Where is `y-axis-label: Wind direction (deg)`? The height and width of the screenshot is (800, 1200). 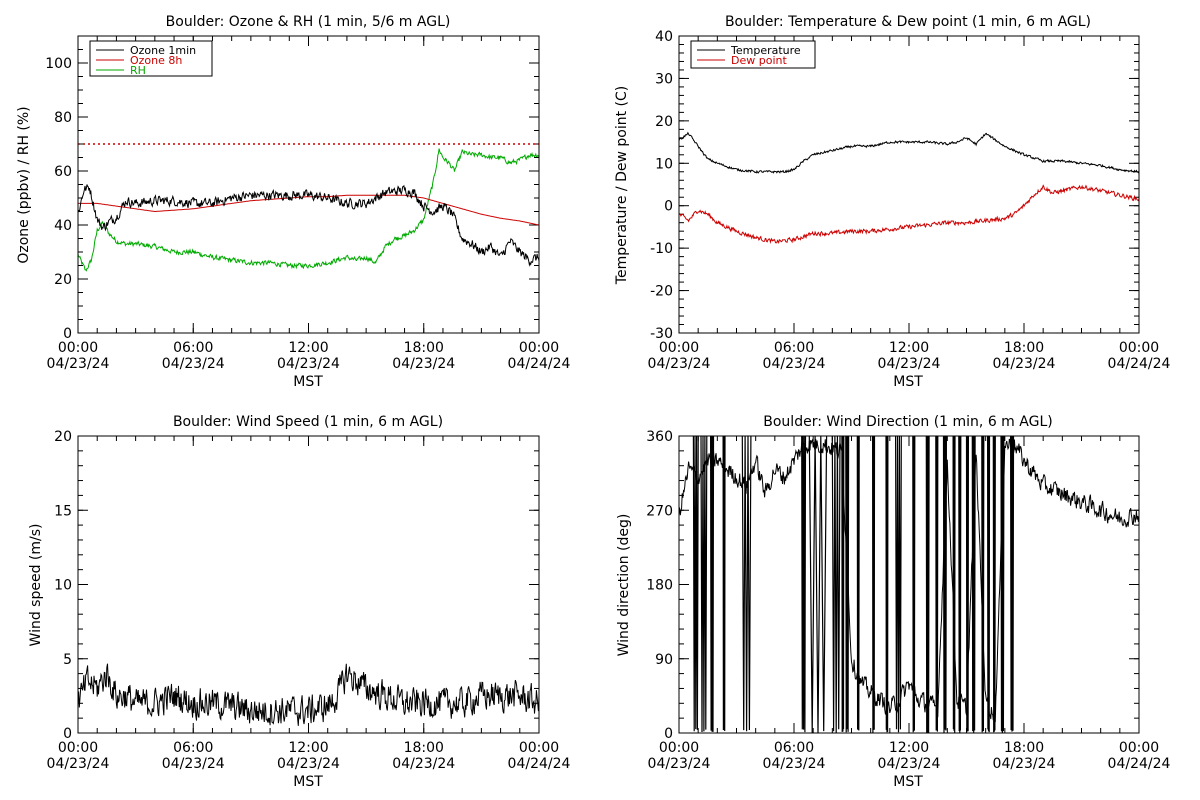 y-axis-label: Wind direction (deg) is located at coordinates (624, 585).